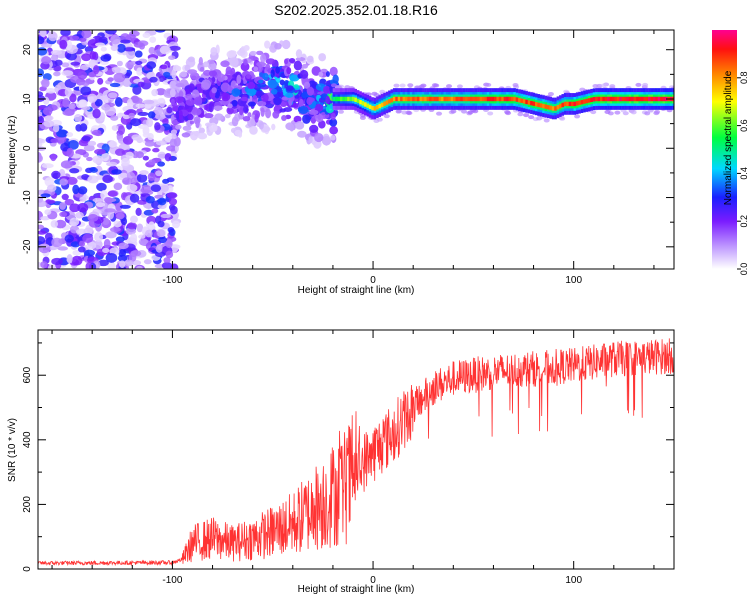  I want to click on snr-ytick-label: 200, so click(27, 504).